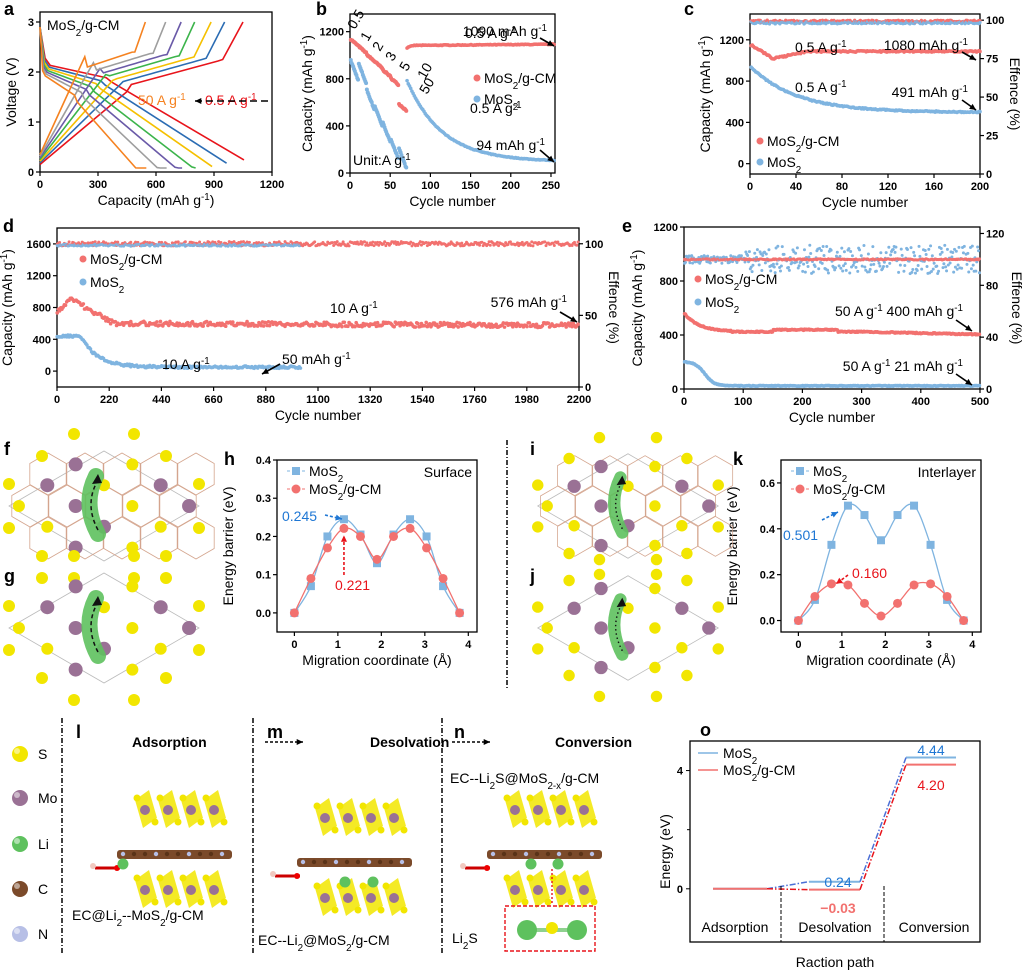  I want to click on legend-label: MoS2/g-CM, so click(849, 492).